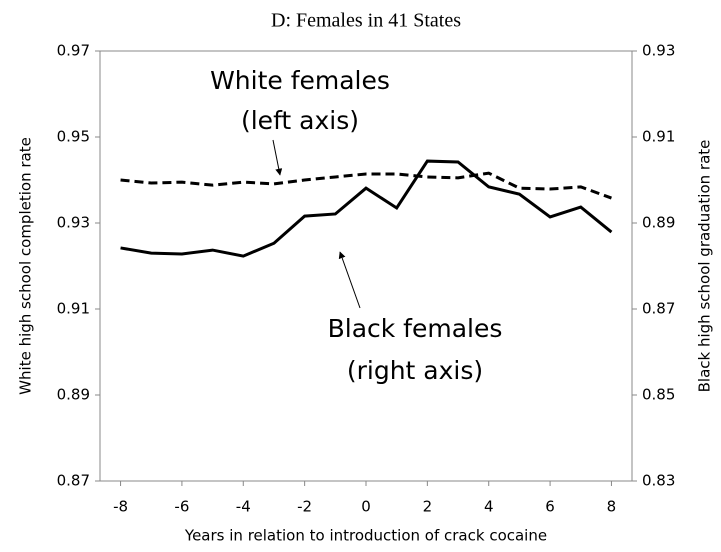 The image size is (721, 552). What do you see at coordinates (658, 223) in the screenshot?
I see `y2-tick-label: 0.89` at bounding box center [658, 223].